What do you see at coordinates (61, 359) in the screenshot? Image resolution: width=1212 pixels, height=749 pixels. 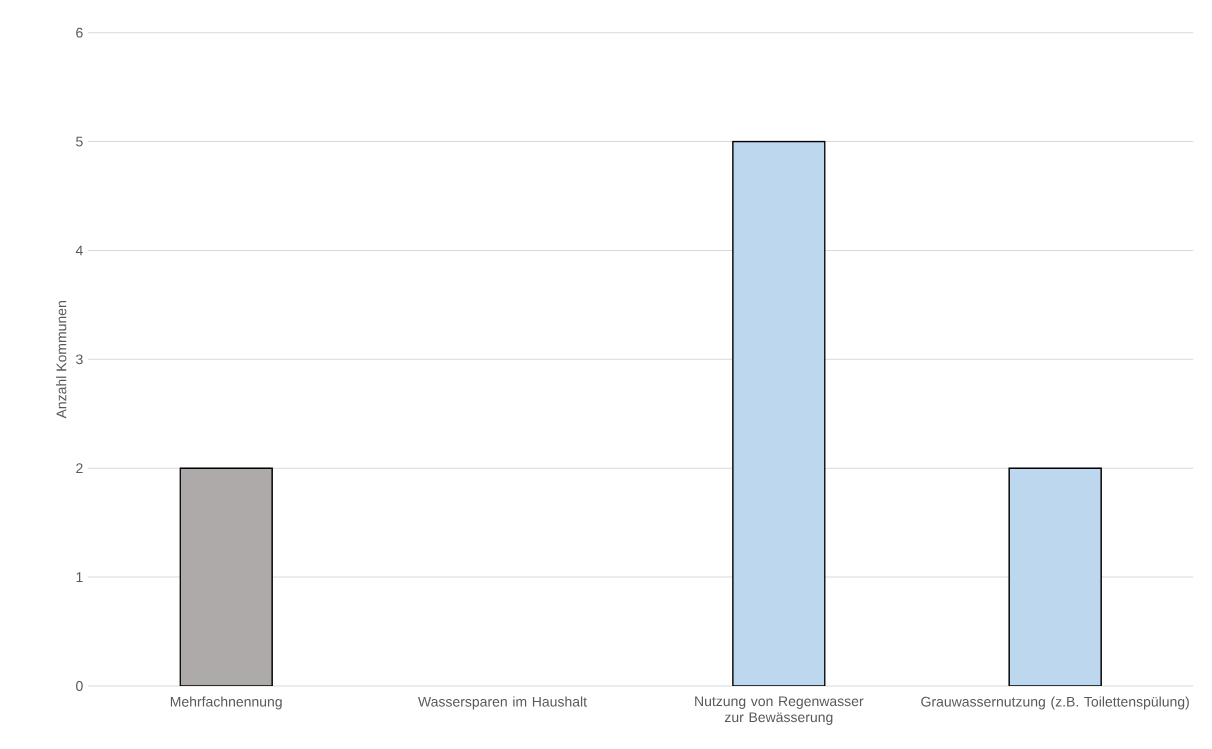 I see `y-axis-title: Anzahl Kommunen` at bounding box center [61, 359].